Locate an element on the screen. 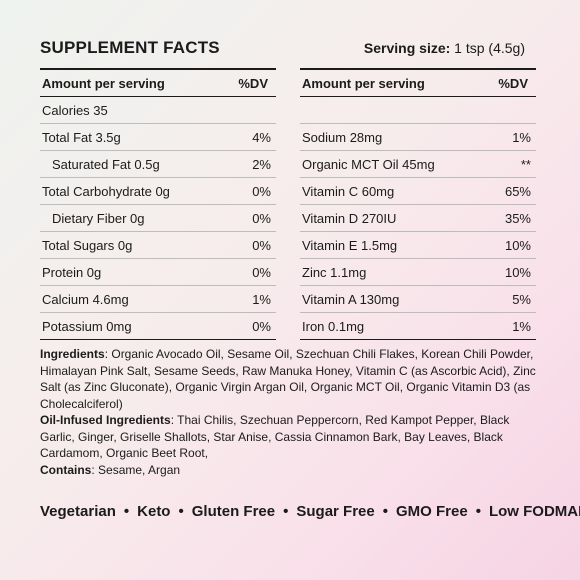 The image size is (580, 580). diet-claim: GMO Free is located at coordinates (432, 511).